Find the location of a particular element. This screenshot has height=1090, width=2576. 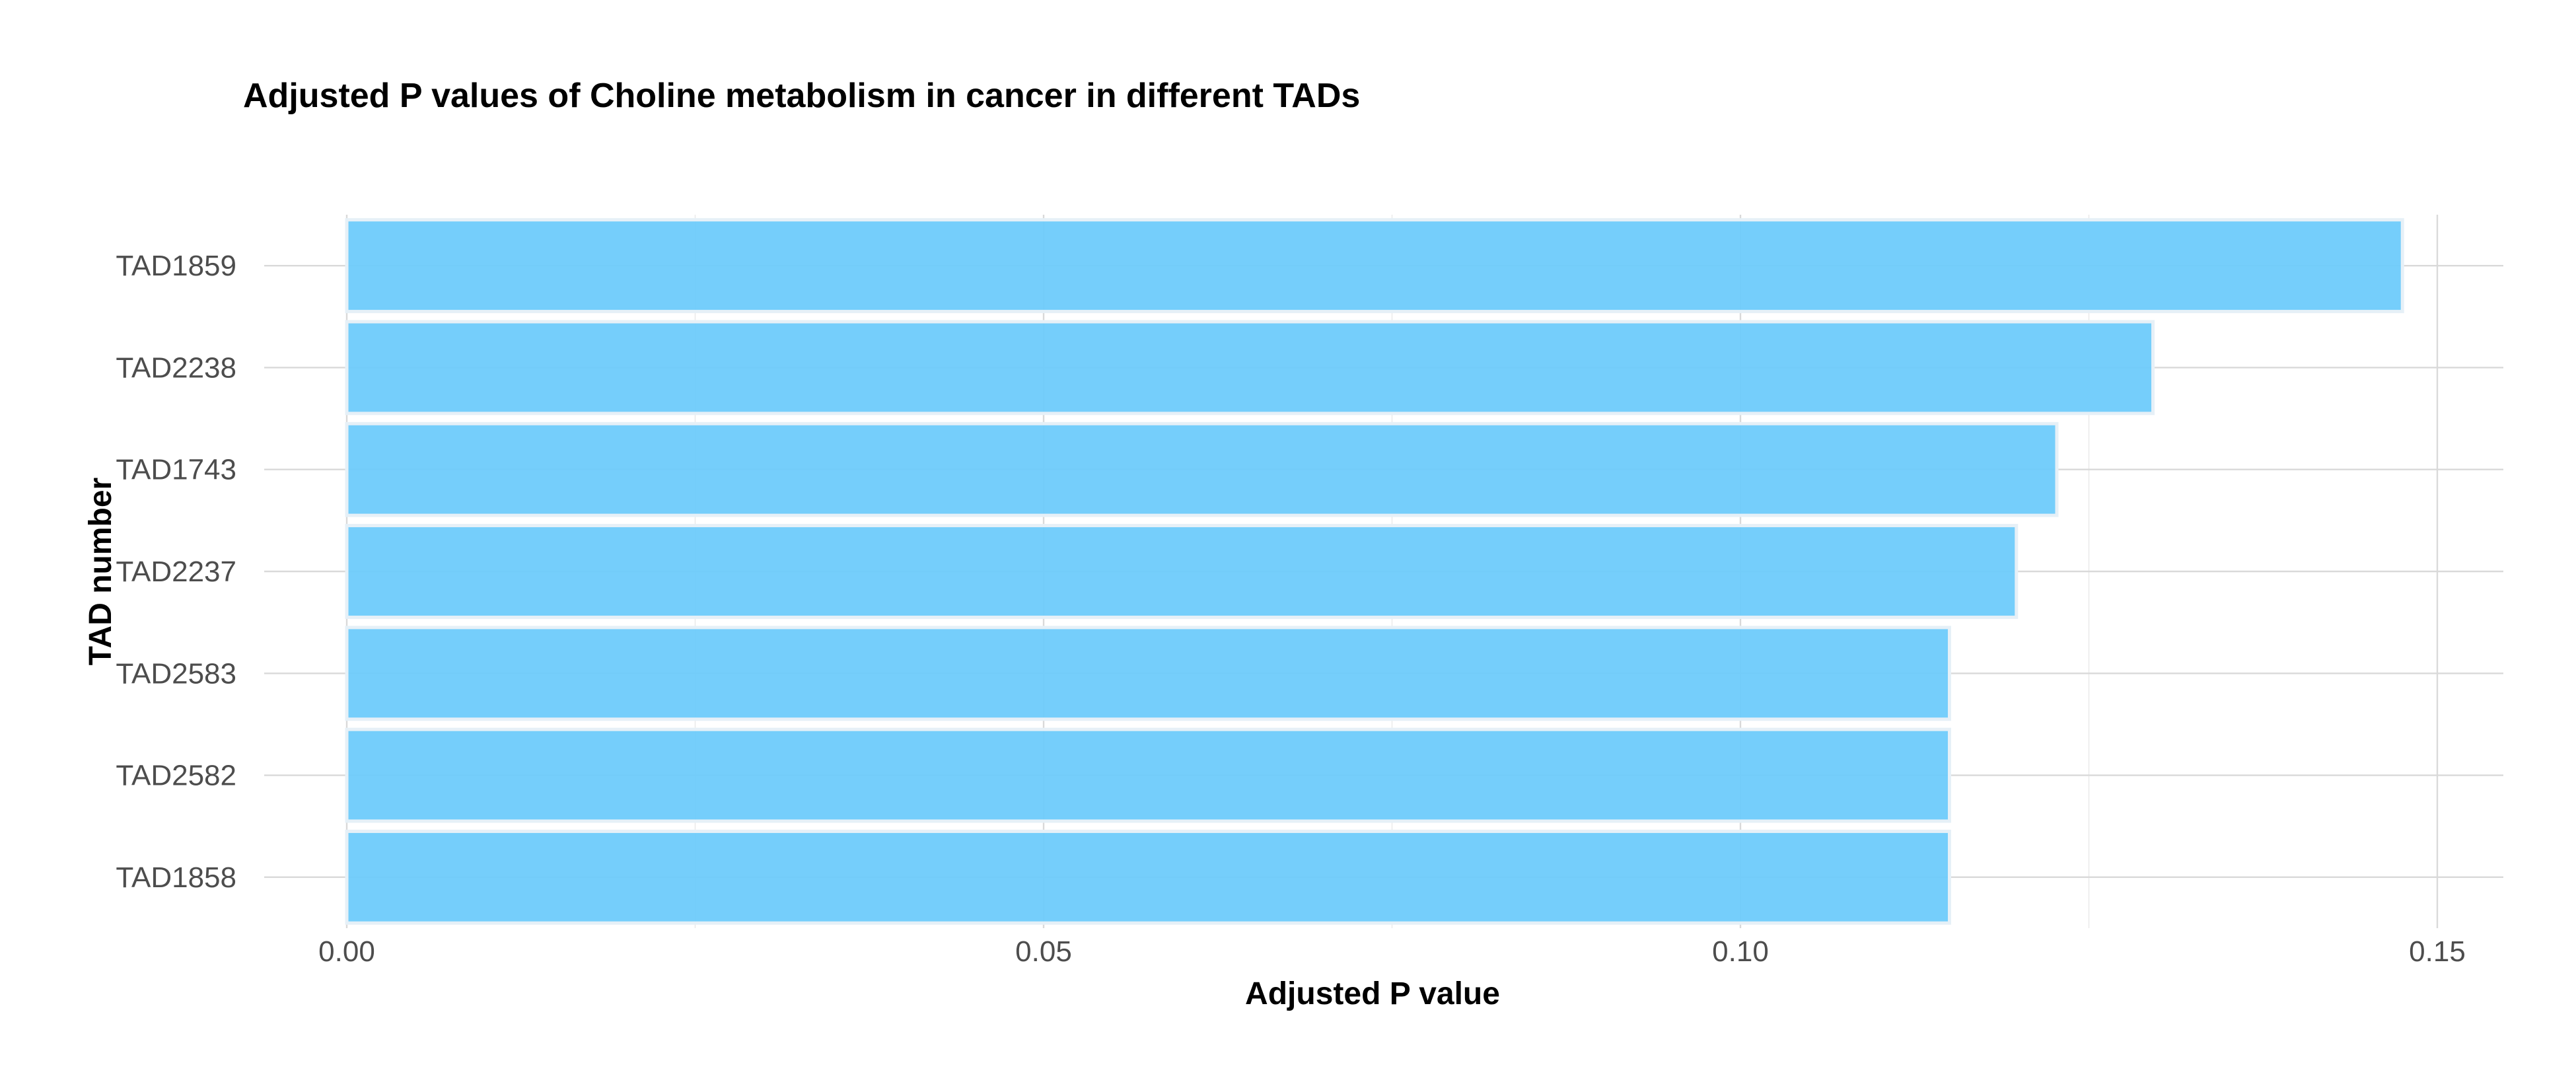

bar-tad2582 is located at coordinates (1148, 775).